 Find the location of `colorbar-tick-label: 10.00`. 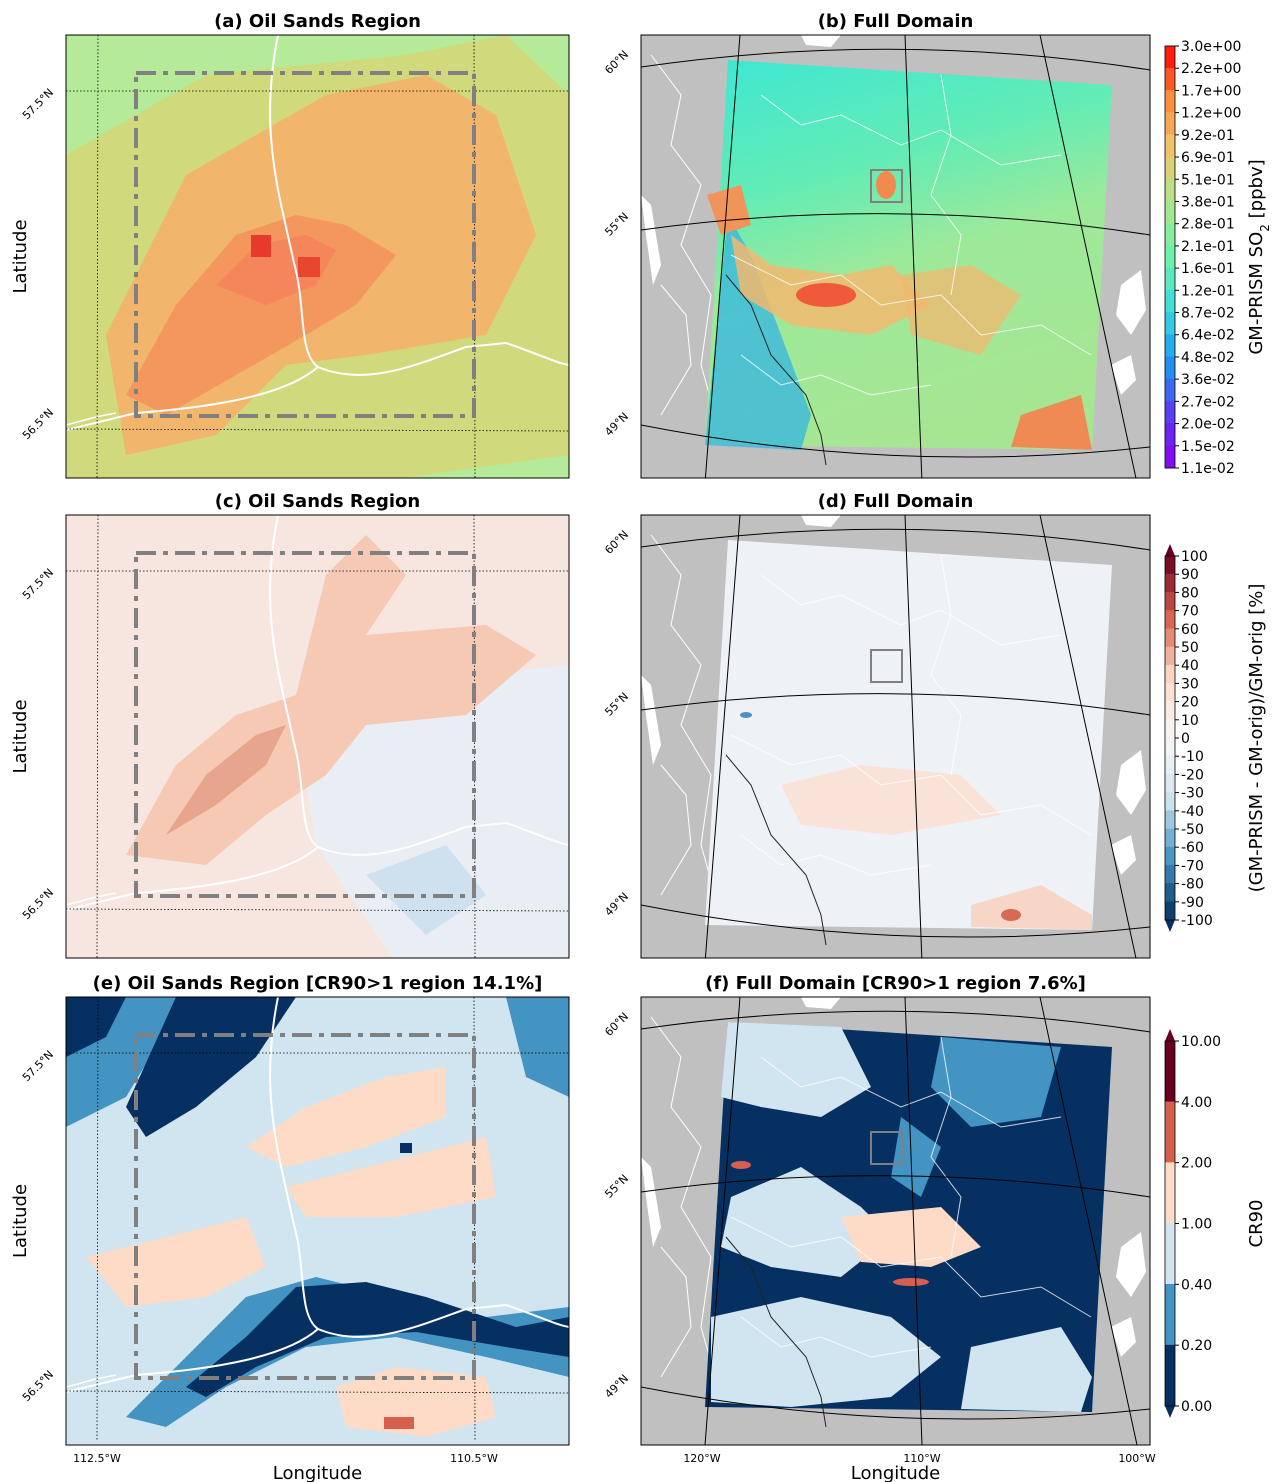

colorbar-tick-label: 10.00 is located at coordinates (1201, 1042).